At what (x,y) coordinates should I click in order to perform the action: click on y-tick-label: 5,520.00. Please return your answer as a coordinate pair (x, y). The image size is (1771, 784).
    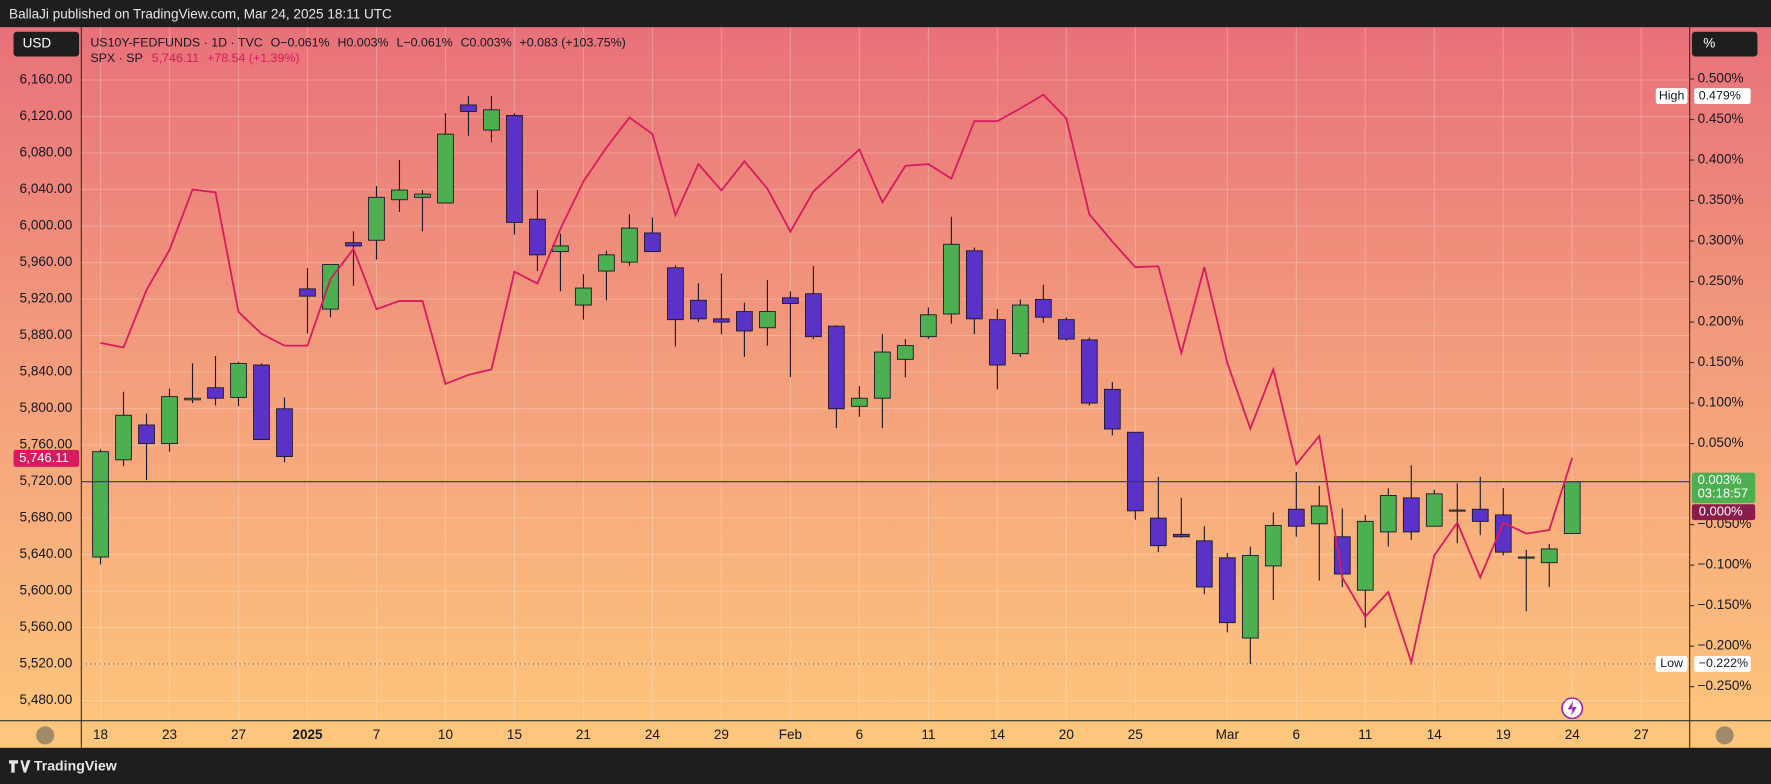
    Looking at the image, I should click on (46, 663).